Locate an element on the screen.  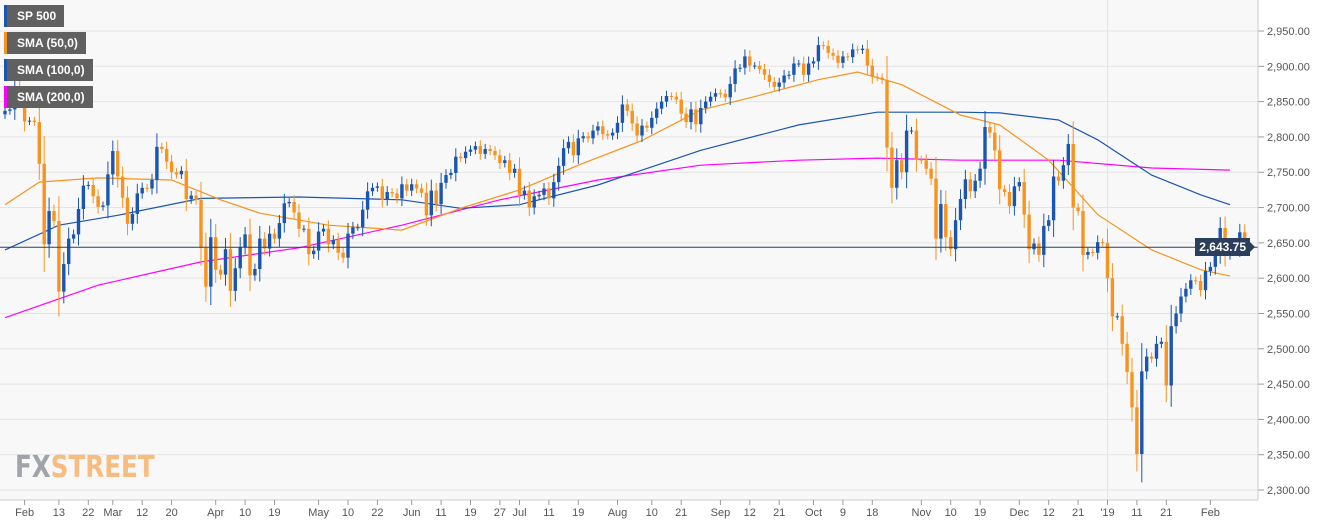
legend-sma50: SMA (50,0) is located at coordinates (45, 43).